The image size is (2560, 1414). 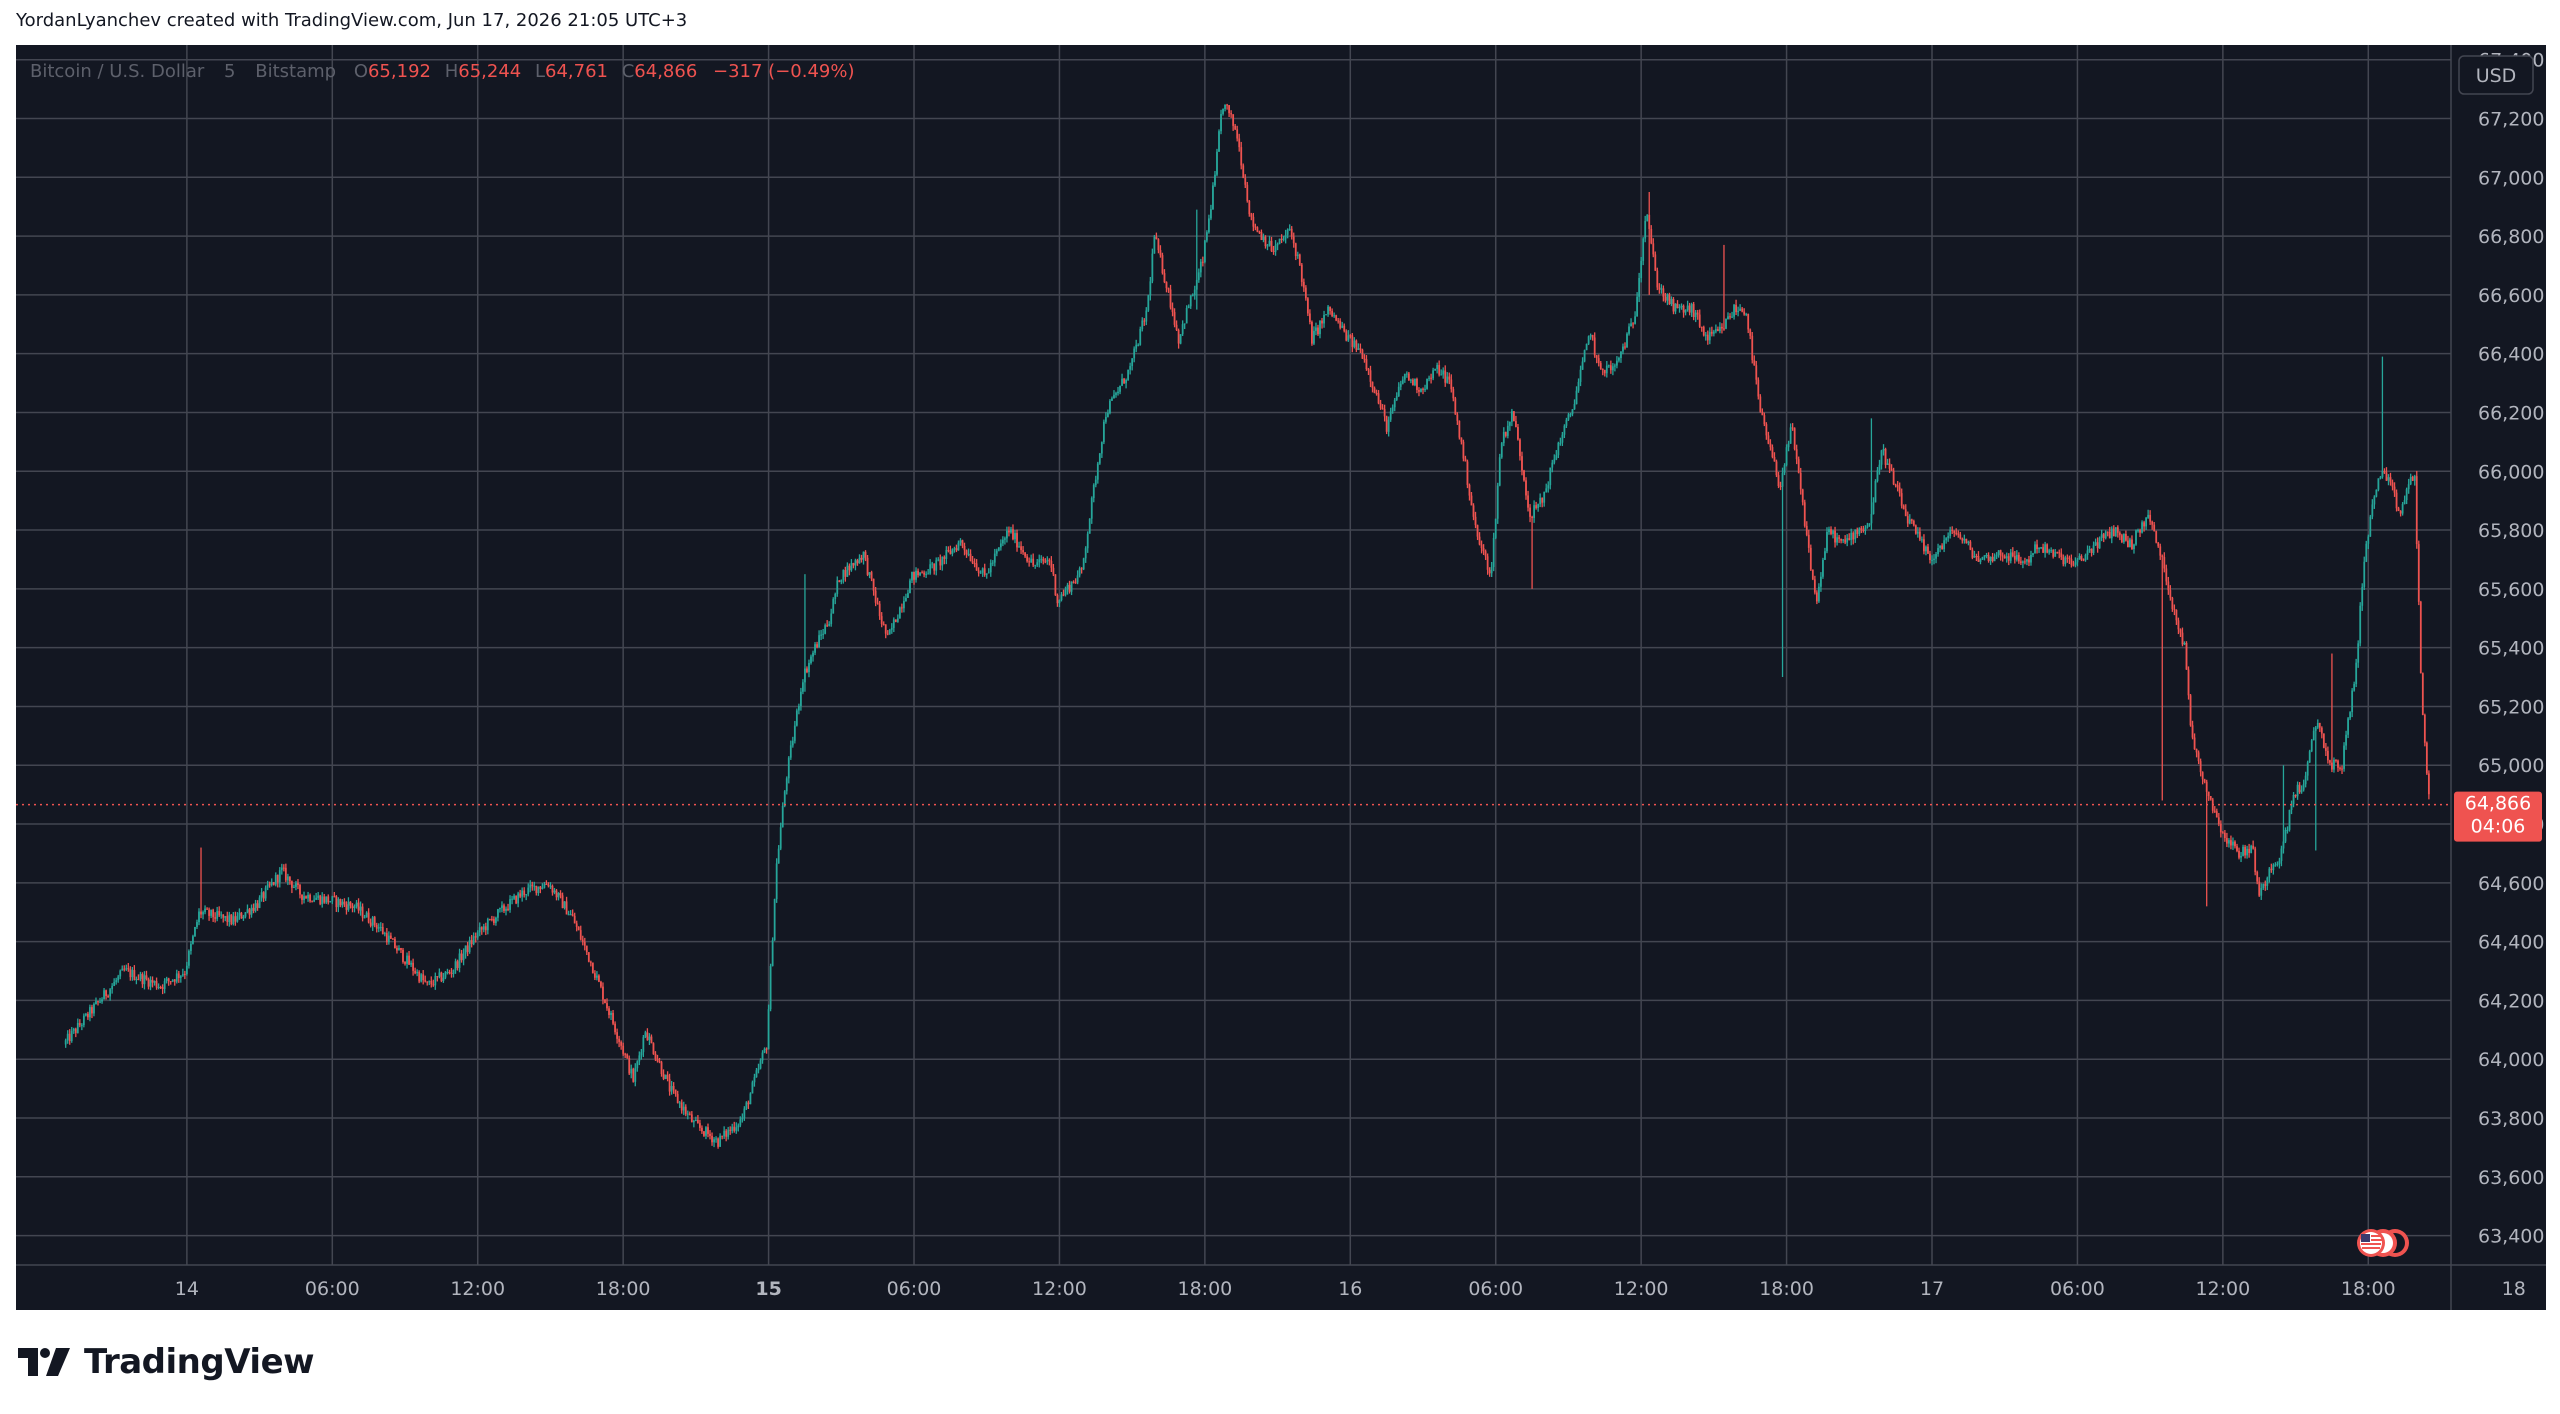 I want to click on last-price-value: 64,866, so click(x=2498, y=804).